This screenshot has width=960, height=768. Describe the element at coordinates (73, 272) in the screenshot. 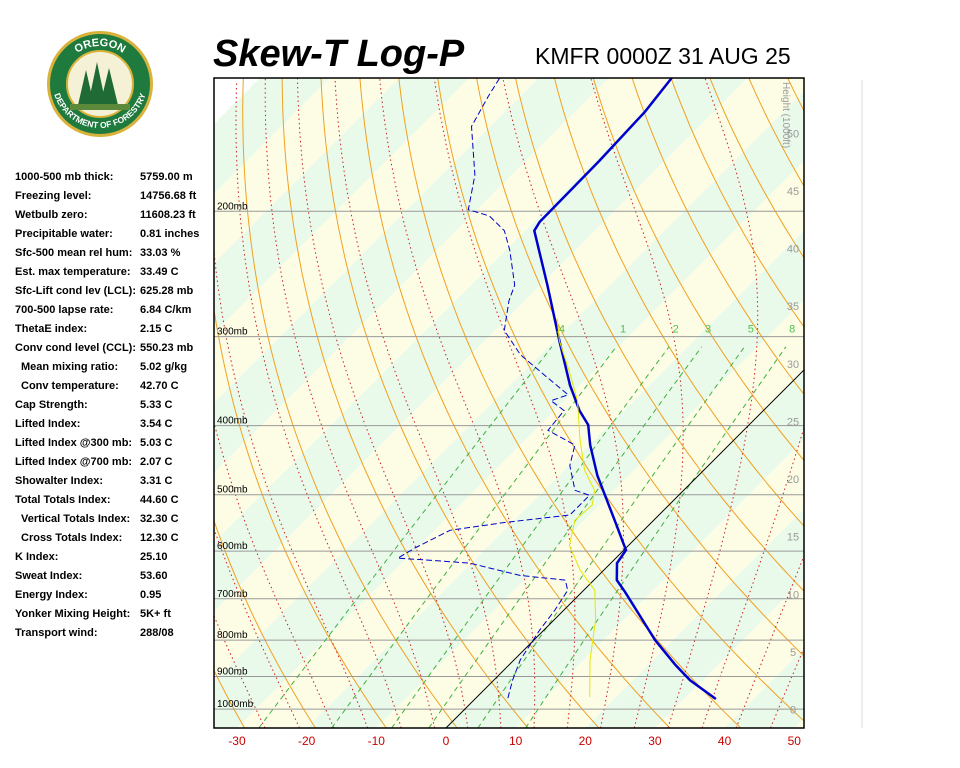

I see `index-label: Est. max temperature:` at that location.